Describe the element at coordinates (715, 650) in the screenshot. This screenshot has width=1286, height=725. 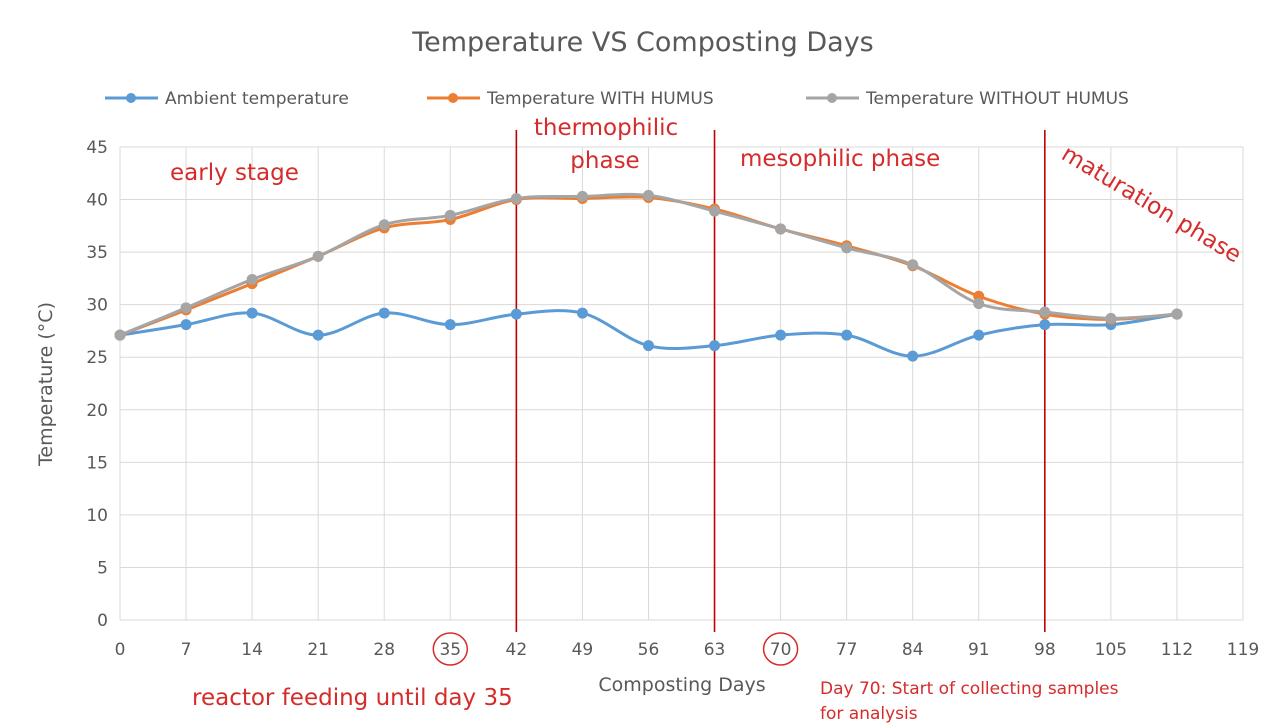
I see `x-tick-label: 63` at that location.